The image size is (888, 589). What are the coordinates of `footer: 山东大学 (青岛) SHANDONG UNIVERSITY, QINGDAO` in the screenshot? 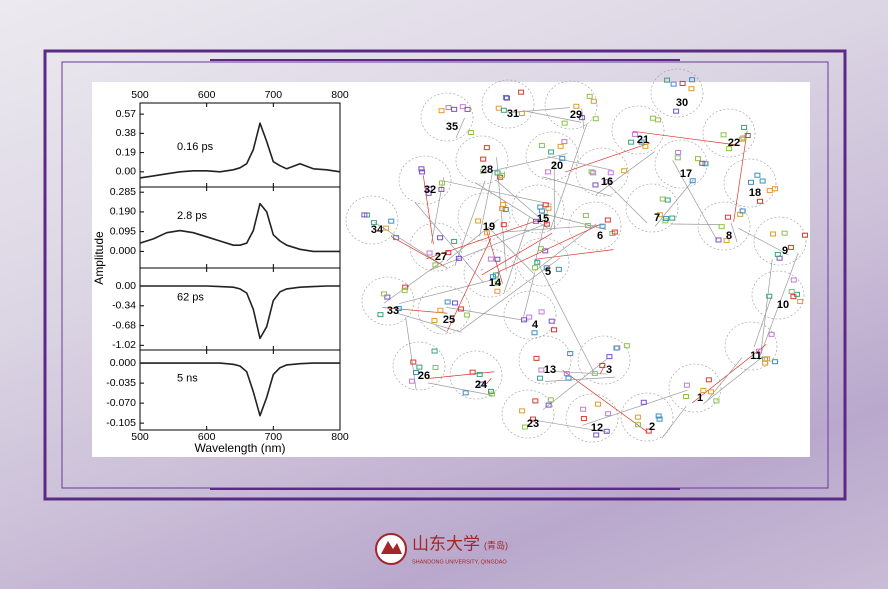 It's located at (441, 549).